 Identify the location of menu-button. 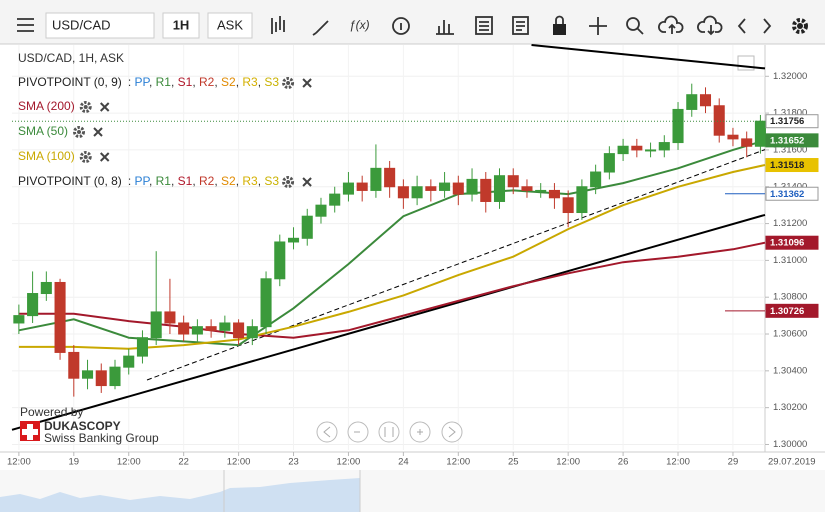
(25, 25).